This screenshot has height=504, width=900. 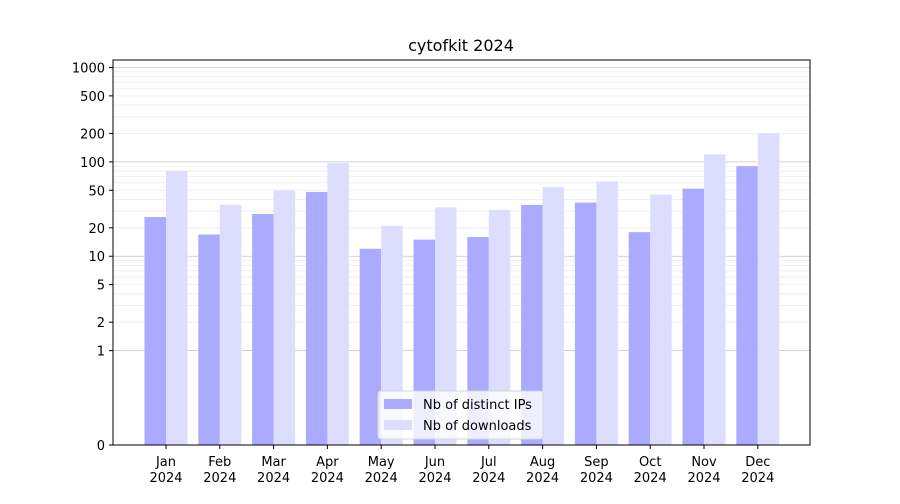 I want to click on legend-label: Nb of downloads, so click(x=477, y=426).